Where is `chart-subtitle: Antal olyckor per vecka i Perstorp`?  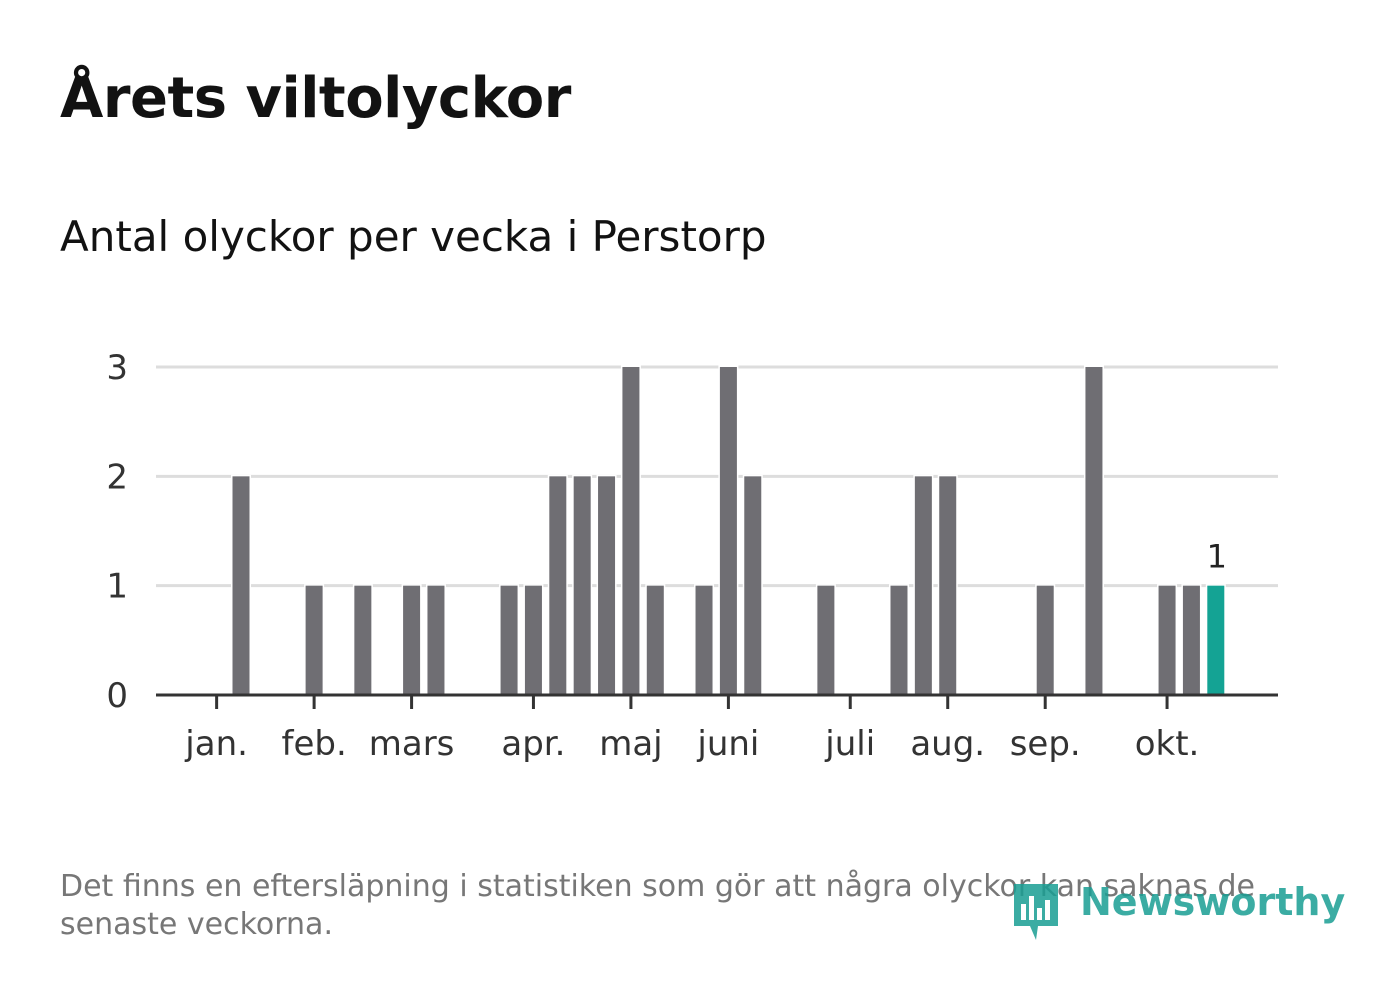 chart-subtitle: Antal olyckor per vecka i Perstorp is located at coordinates (413, 236).